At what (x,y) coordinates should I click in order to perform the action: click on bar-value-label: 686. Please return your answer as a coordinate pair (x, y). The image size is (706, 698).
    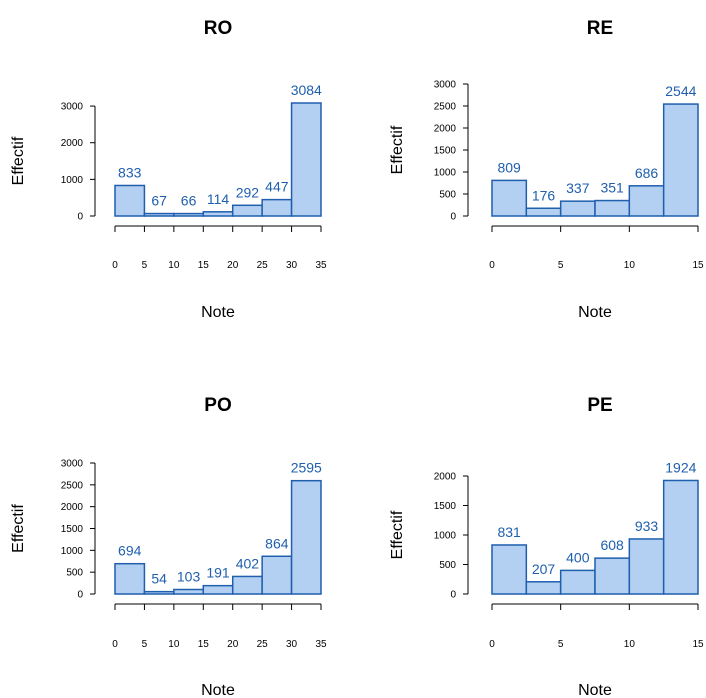
    Looking at the image, I should click on (647, 173).